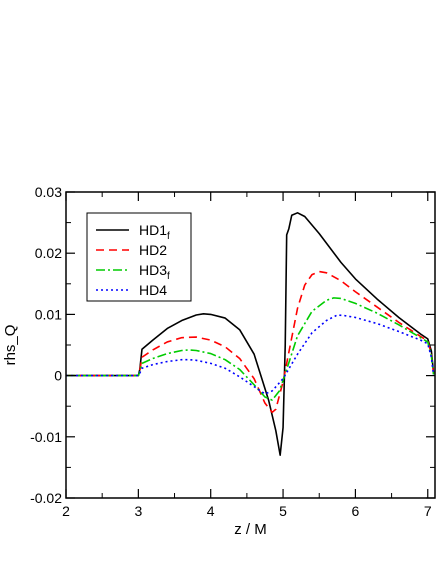  What do you see at coordinates (48, 314) in the screenshot?
I see `y-tick-label: 0.01` at bounding box center [48, 314].